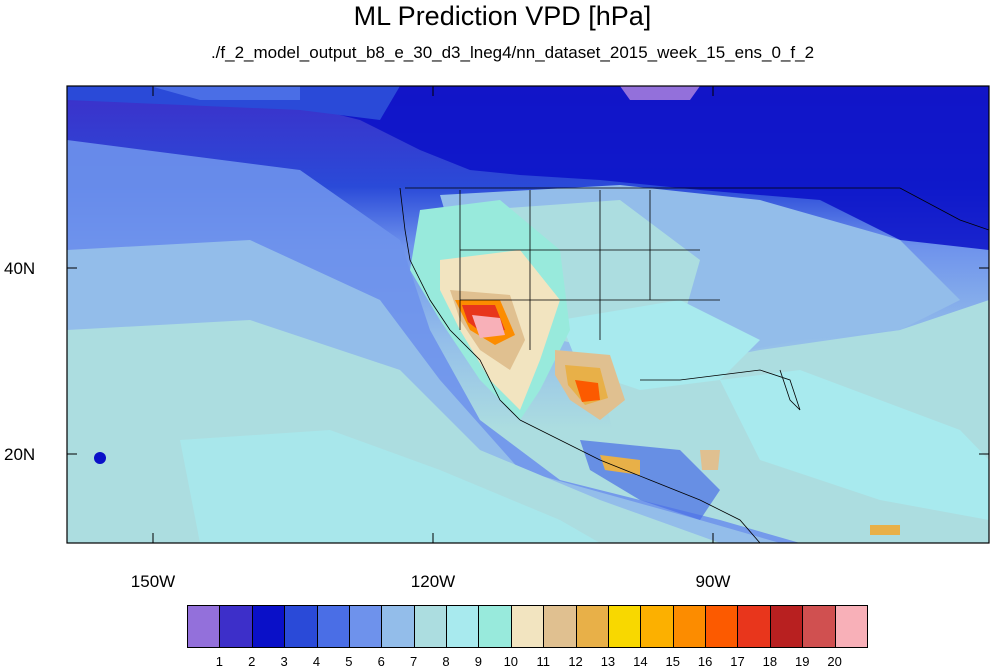 Image resolution: width=1005 pixels, height=672 pixels. I want to click on colorbar-tick-label: 5, so click(349, 661).